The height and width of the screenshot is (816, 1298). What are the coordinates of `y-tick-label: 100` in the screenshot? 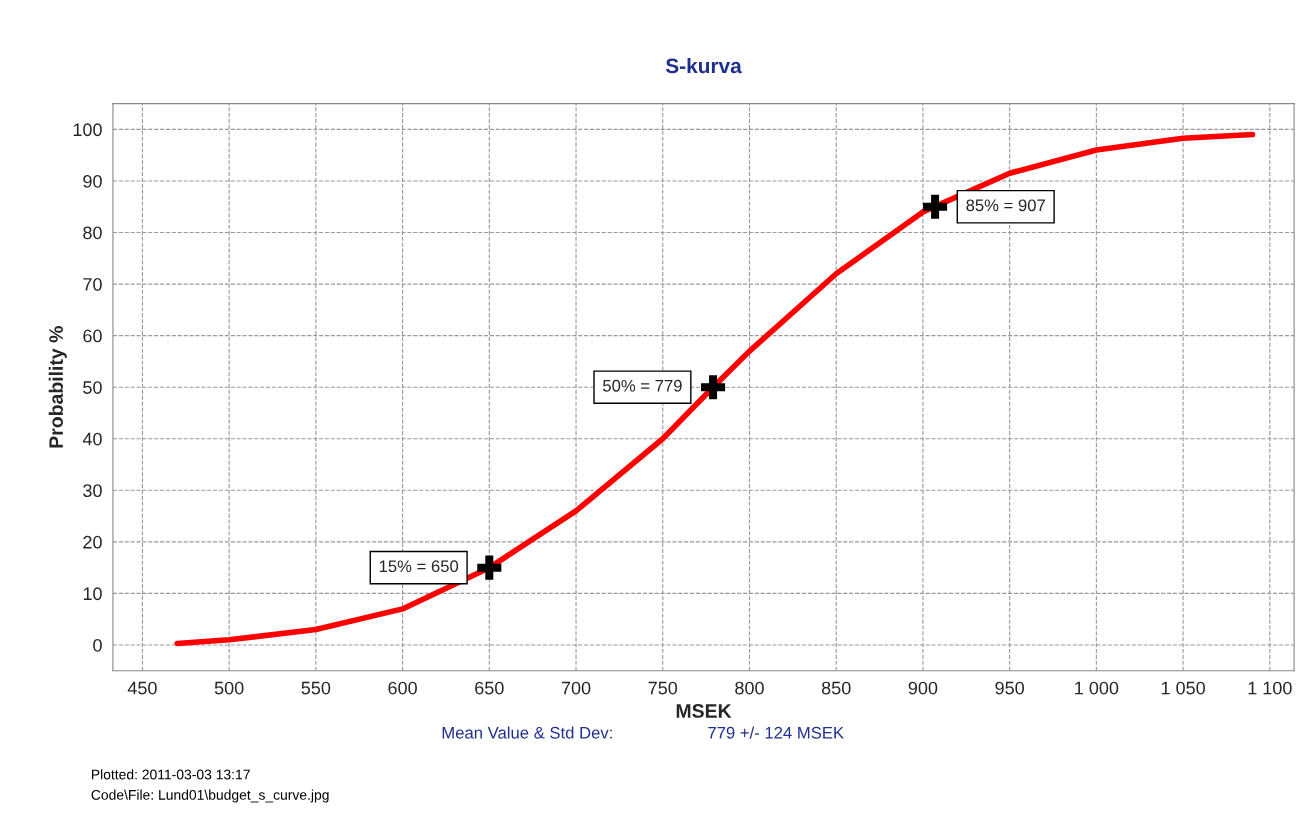 It's located at (87, 130).